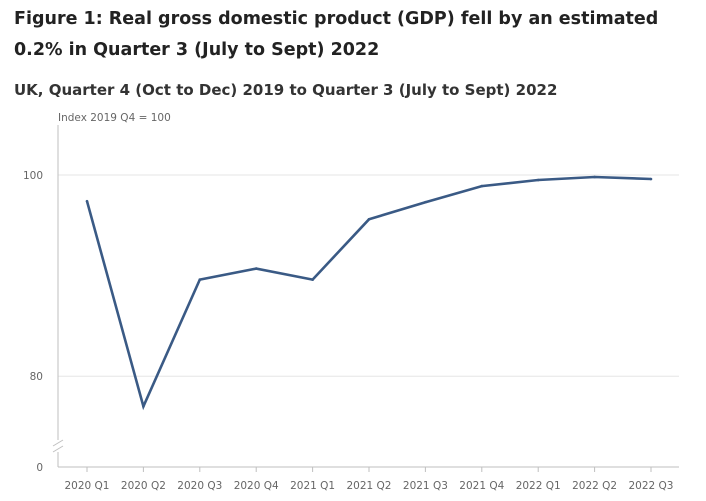 Image resolution: width=706 pixels, height=501 pixels. What do you see at coordinates (86, 486) in the screenshot?
I see `x-tick-label: 2020 Q1` at bounding box center [86, 486].